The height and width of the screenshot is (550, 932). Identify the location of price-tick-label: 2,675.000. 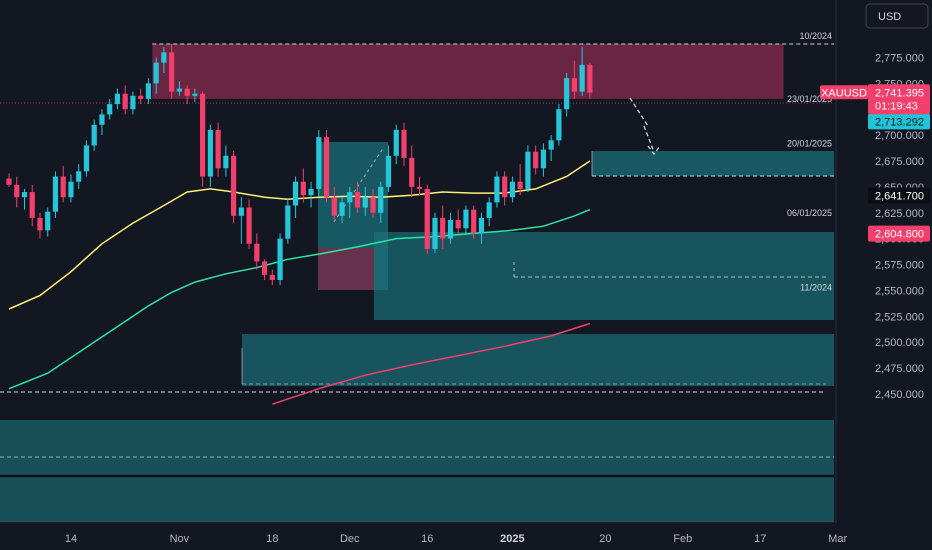
(899, 162).